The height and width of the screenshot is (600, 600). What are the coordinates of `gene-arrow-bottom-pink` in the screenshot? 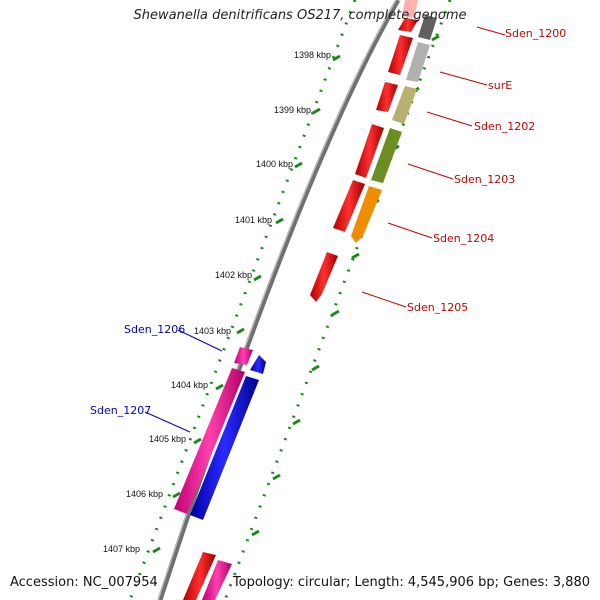 It's located at (217, 580).